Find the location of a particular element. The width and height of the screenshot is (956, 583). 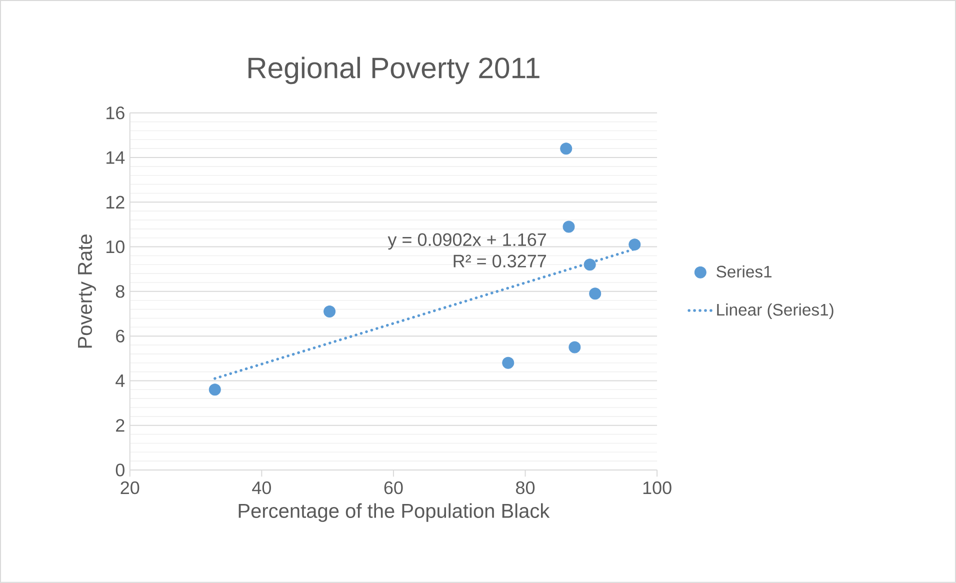

x-tick-label: 100 is located at coordinates (657, 487).